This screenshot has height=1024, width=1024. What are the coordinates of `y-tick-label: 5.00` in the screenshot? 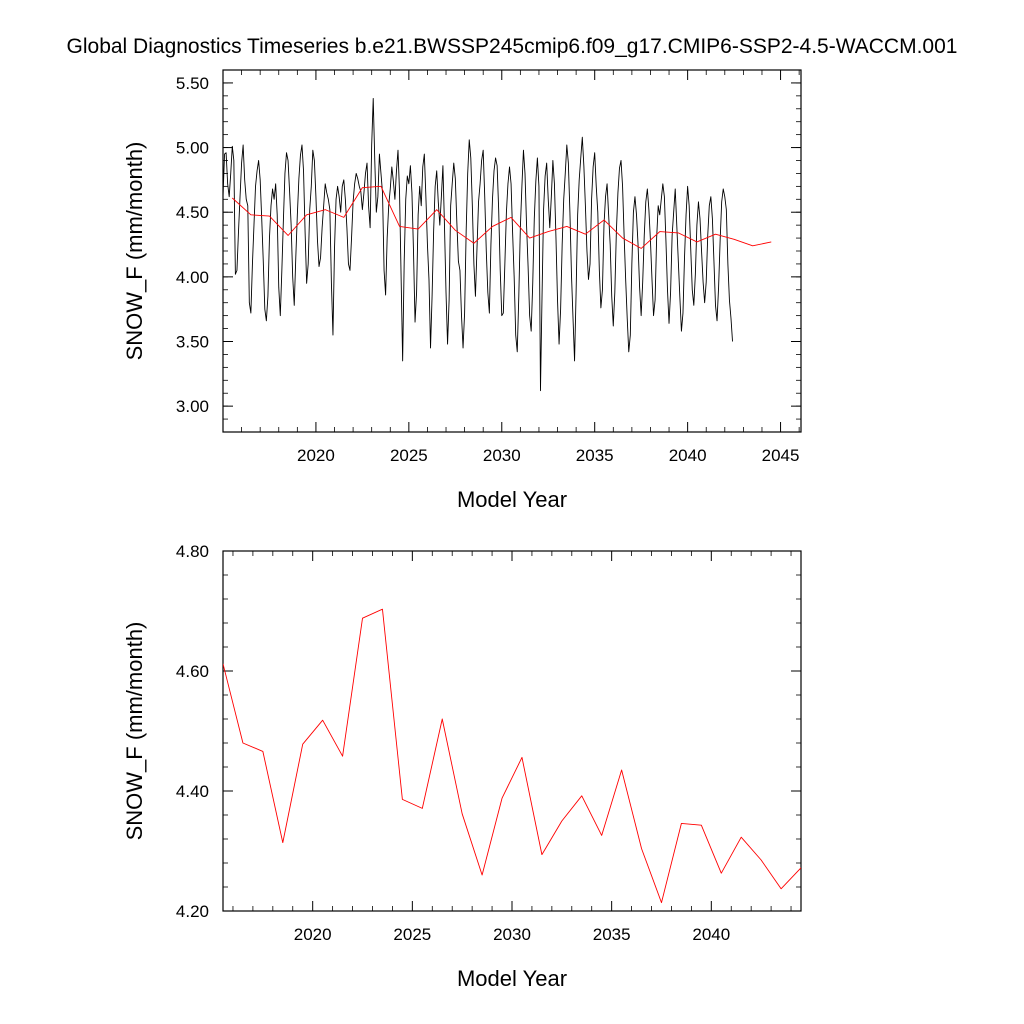 It's located at (192, 148).